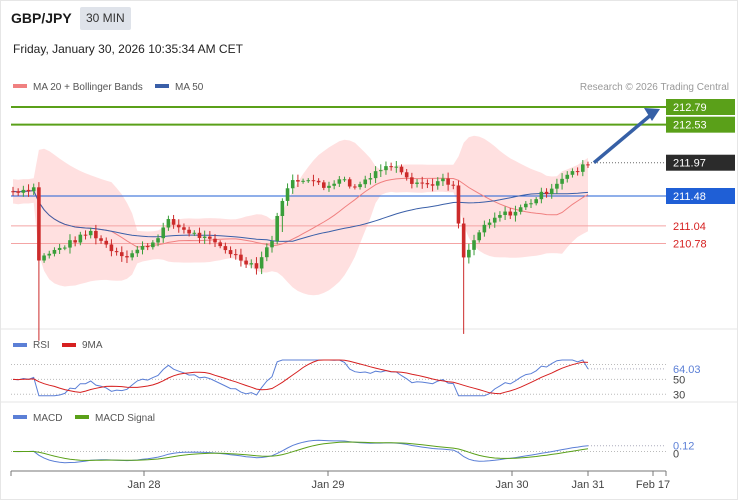 The image size is (738, 500). Describe the element at coordinates (47, 418) in the screenshot. I see `macd-legend-label: MACD` at that location.